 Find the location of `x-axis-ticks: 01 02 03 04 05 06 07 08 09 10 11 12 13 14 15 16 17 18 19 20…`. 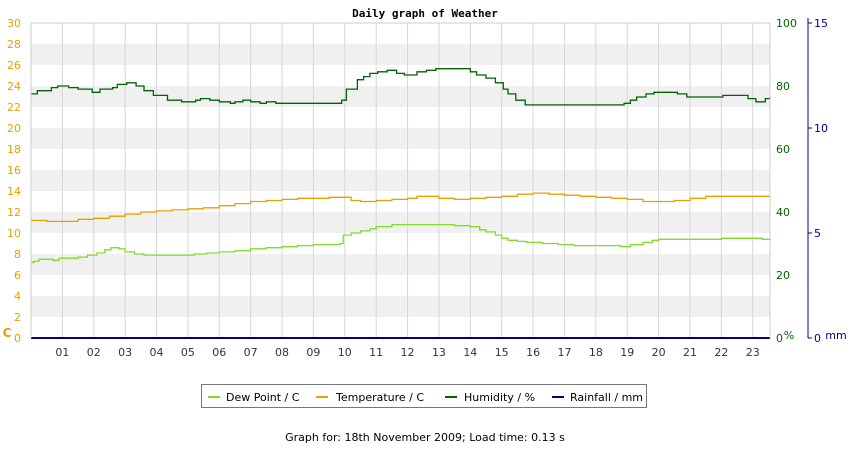

x-axis-ticks: 01 02 03 04 05 06 07 08 09 10 11 12 13 14 15 16 17 18 19 20… is located at coordinates (407, 352).